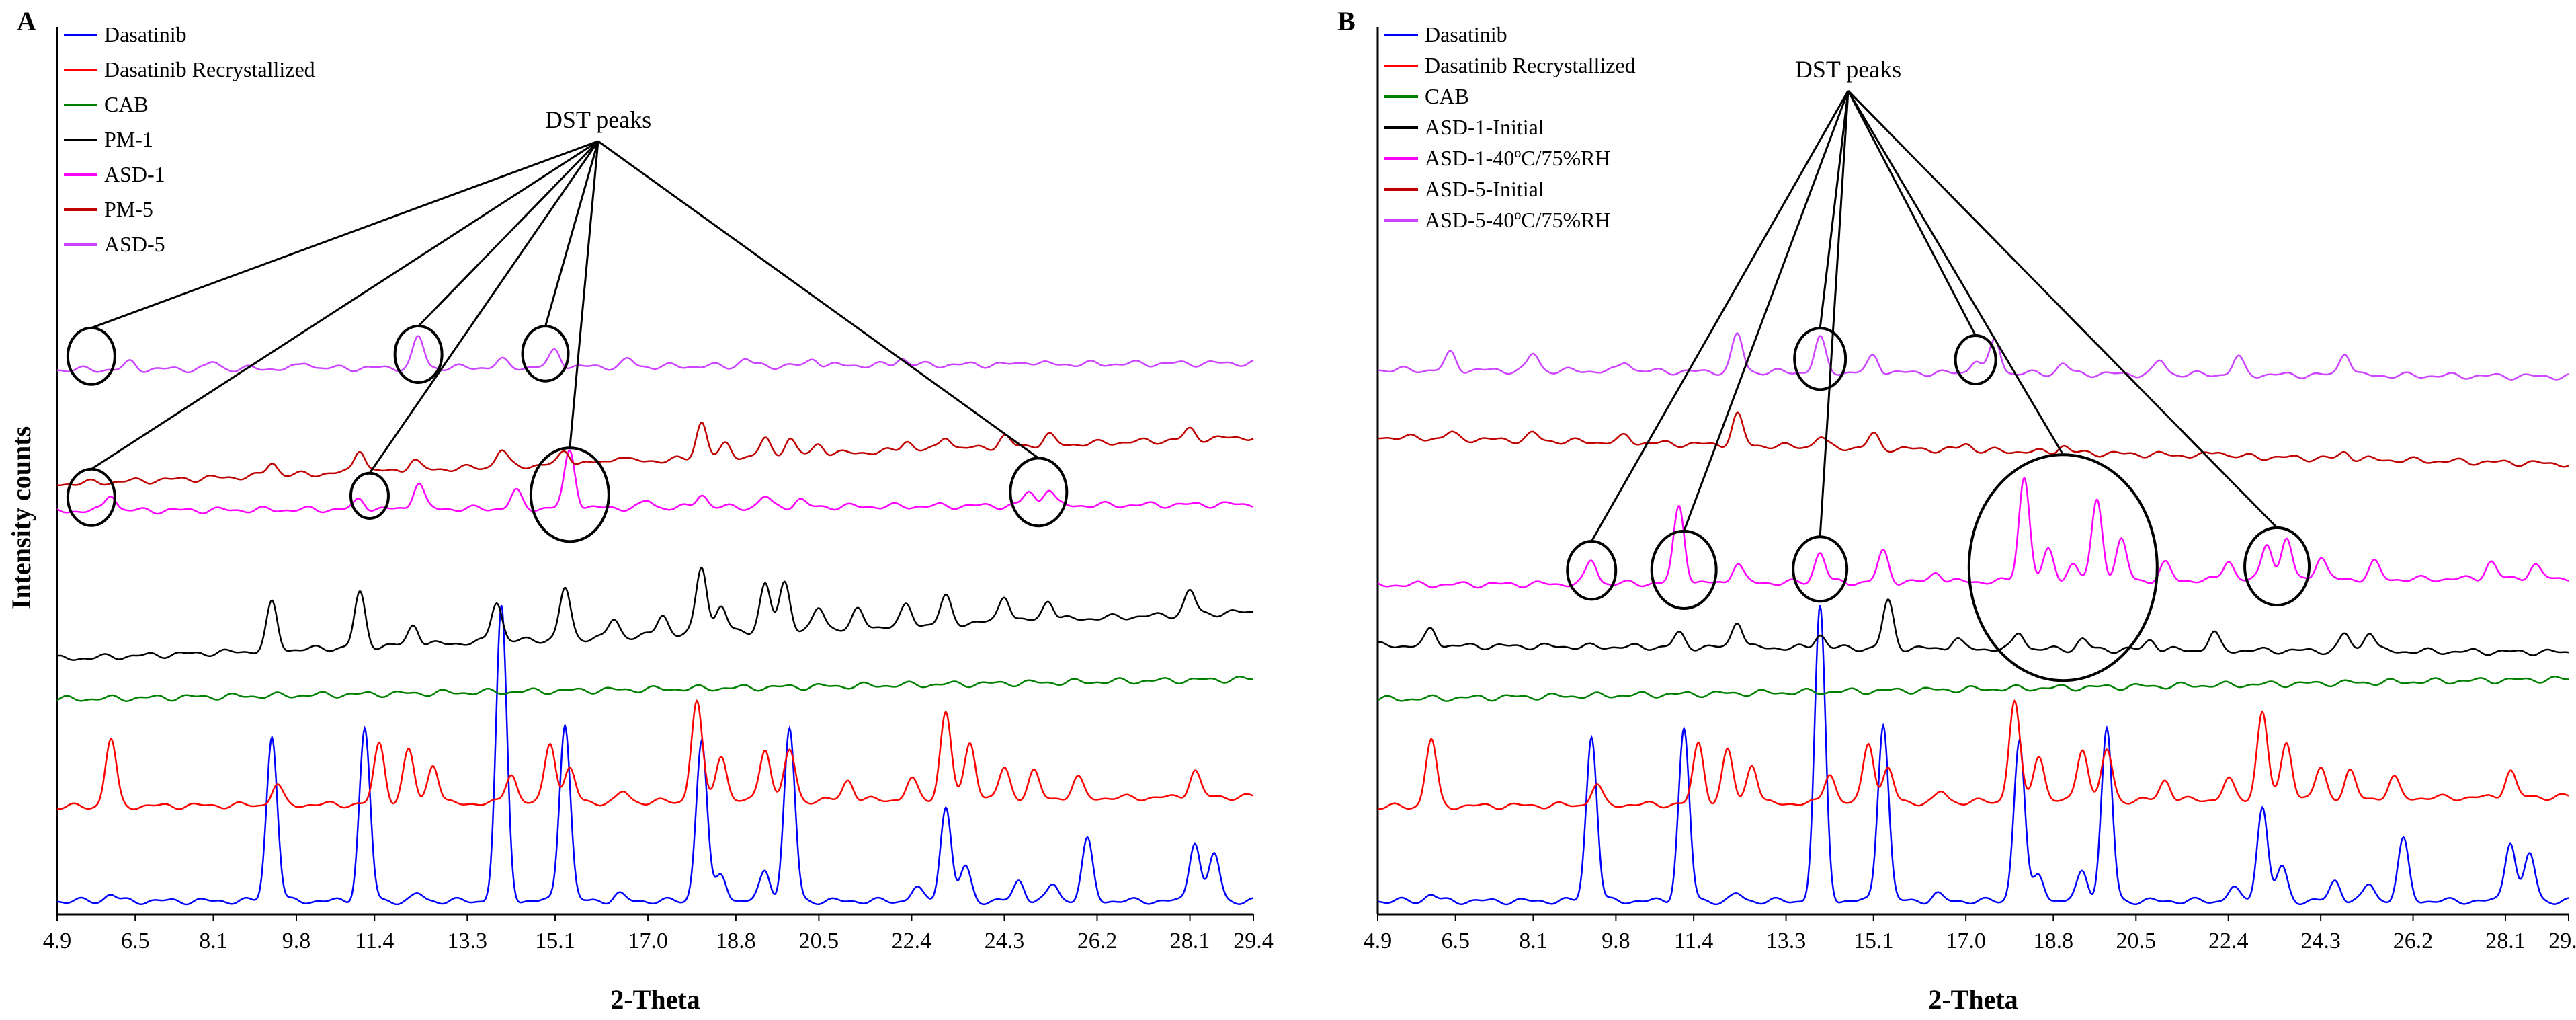 The width and height of the screenshot is (2576, 1020). What do you see at coordinates (26, 21) in the screenshot?
I see `panel-letter: A` at bounding box center [26, 21].